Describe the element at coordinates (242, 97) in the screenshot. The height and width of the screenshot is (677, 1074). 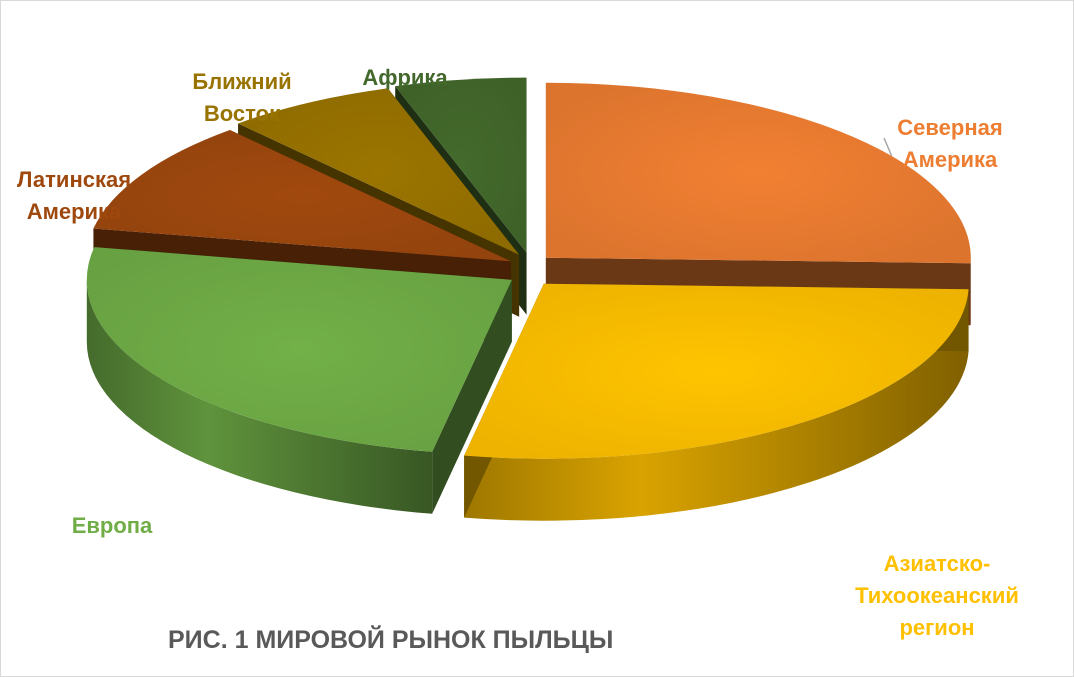
I see `label-middle-east: Ближний Восток` at that location.